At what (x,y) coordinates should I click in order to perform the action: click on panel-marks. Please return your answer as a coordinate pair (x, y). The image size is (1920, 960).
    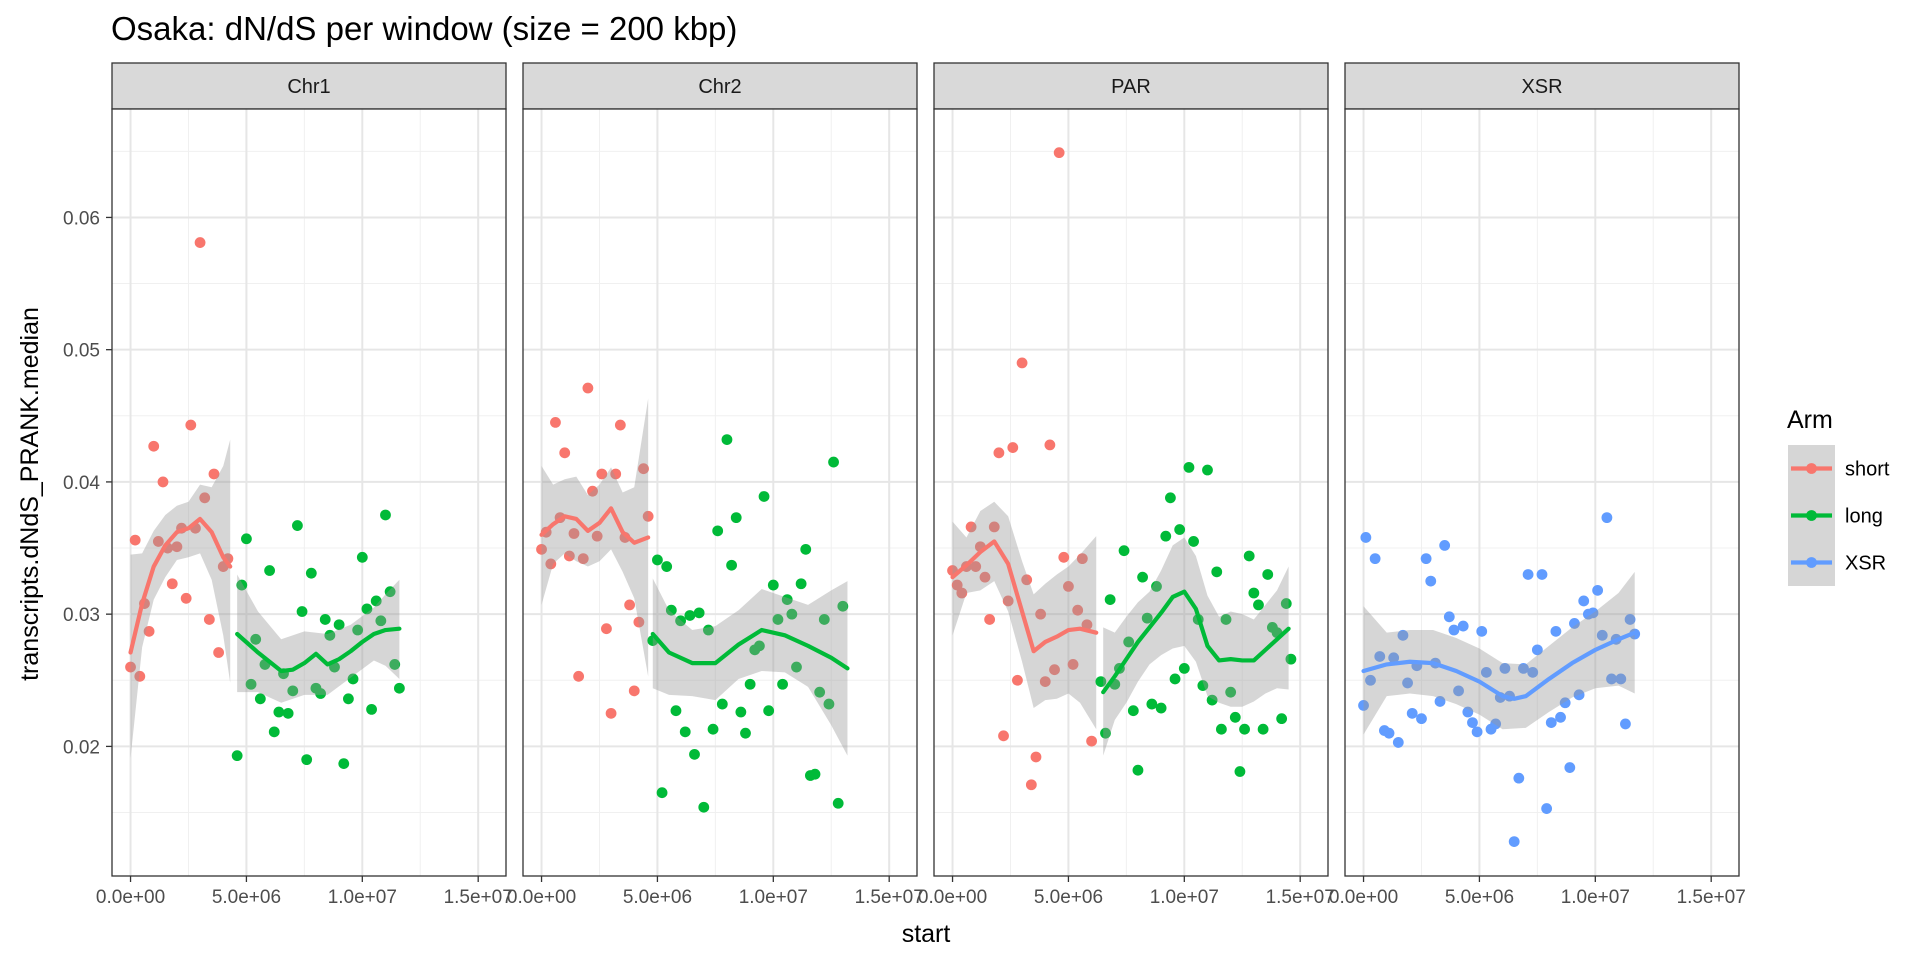
    Looking at the image, I should click on (693, 597).